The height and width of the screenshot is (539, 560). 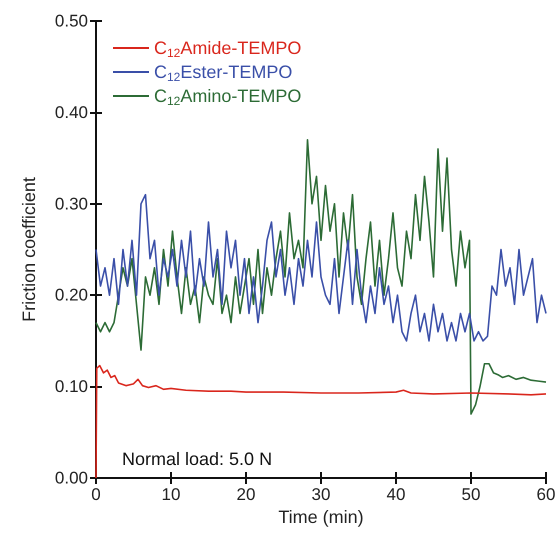 What do you see at coordinates (171, 494) in the screenshot?
I see `x-tick-label: 10` at bounding box center [171, 494].